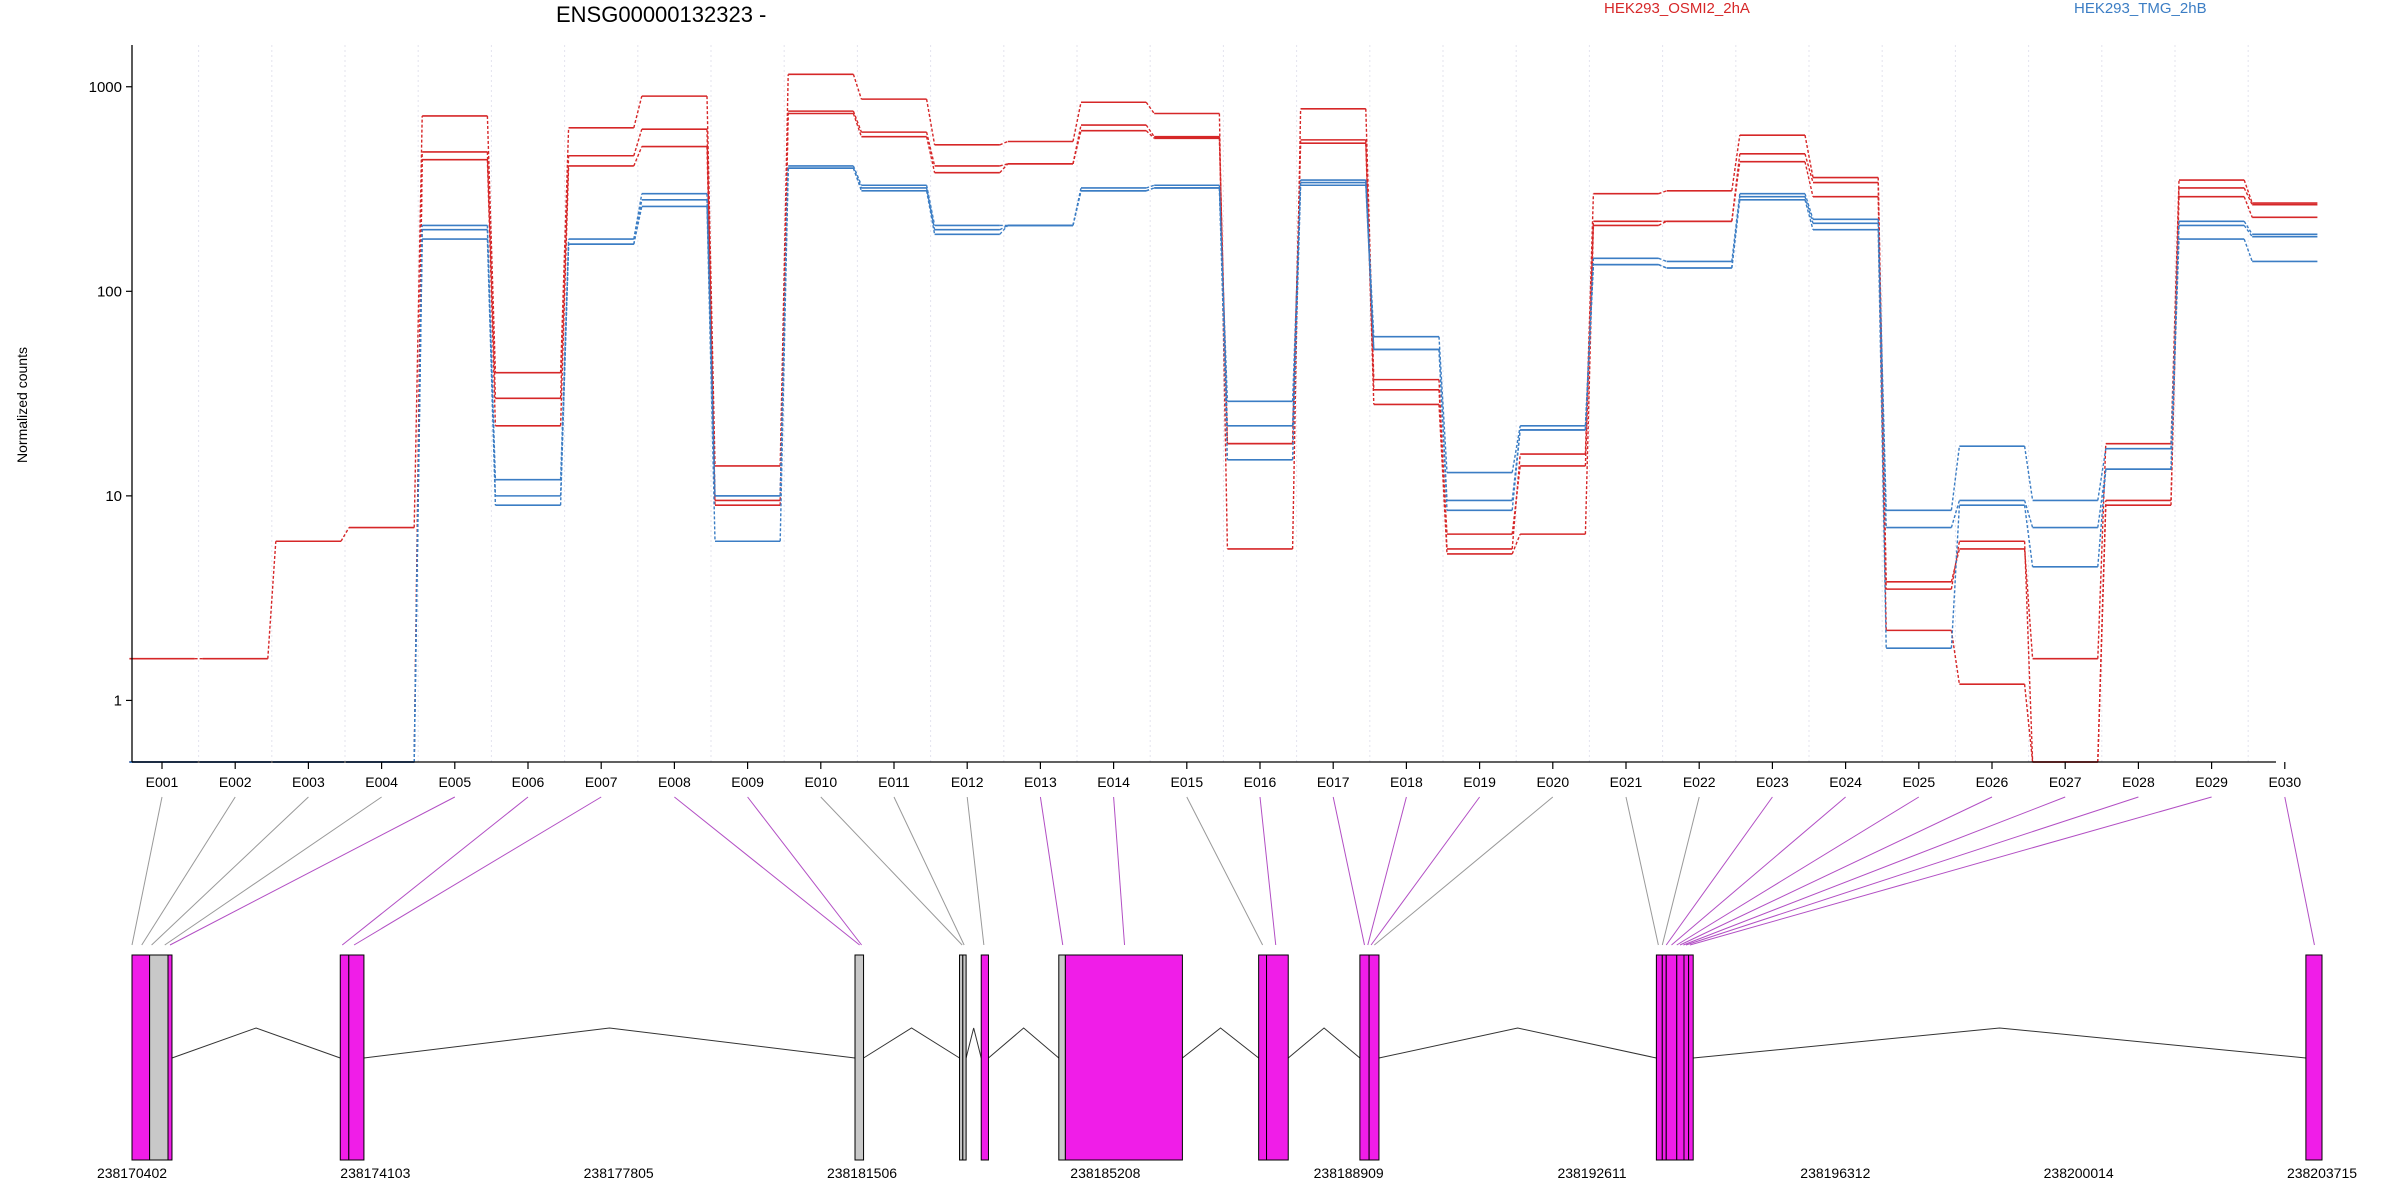 The height and width of the screenshot is (1200, 2400). What do you see at coordinates (894, 782) in the screenshot?
I see `x-tick-label-e011: E011` at bounding box center [894, 782].